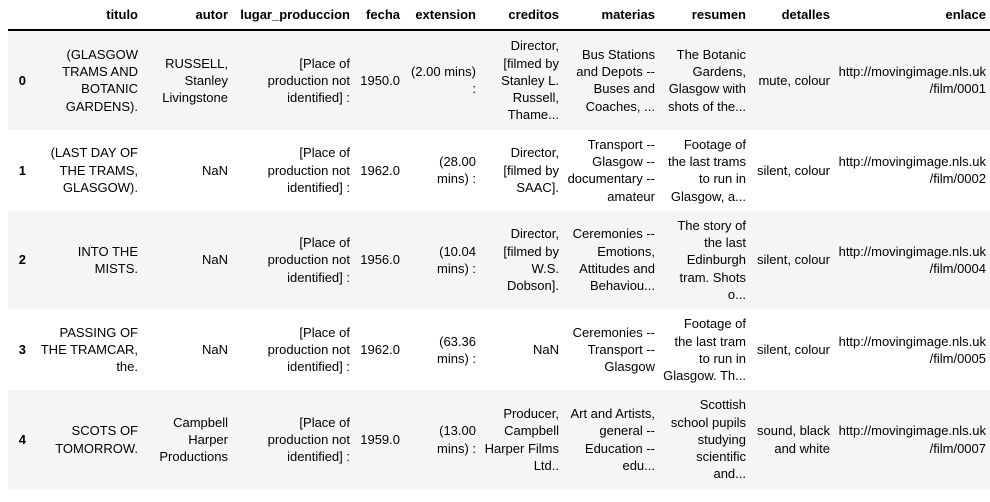 This screenshot has width=990, height=502. What do you see at coordinates (22, 439) in the screenshot?
I see `row-index: 4` at bounding box center [22, 439].